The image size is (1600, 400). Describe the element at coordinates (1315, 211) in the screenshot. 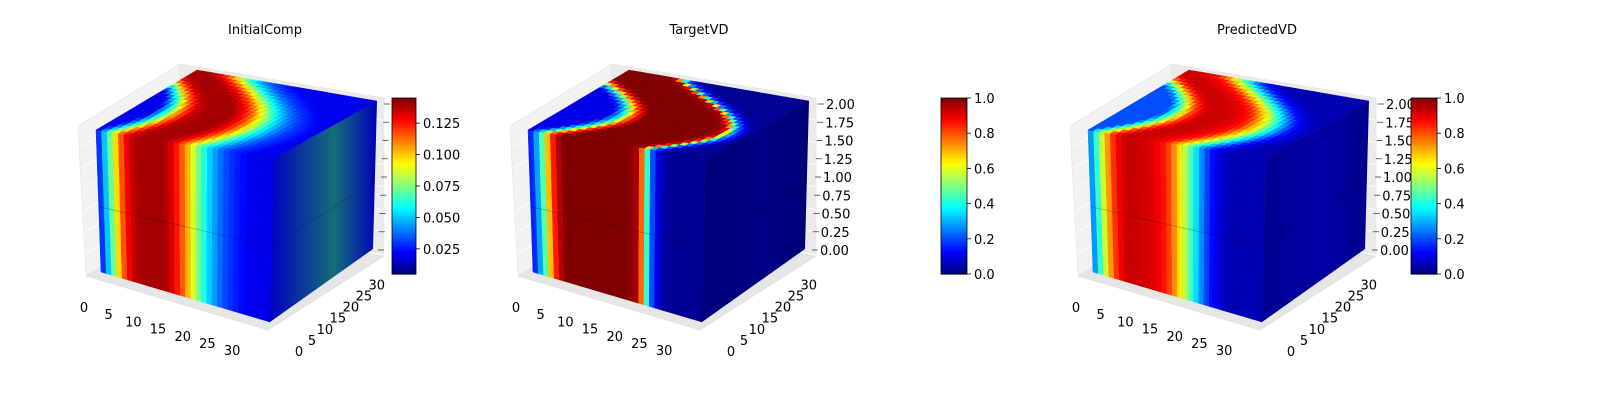

I see `right-face` at that location.